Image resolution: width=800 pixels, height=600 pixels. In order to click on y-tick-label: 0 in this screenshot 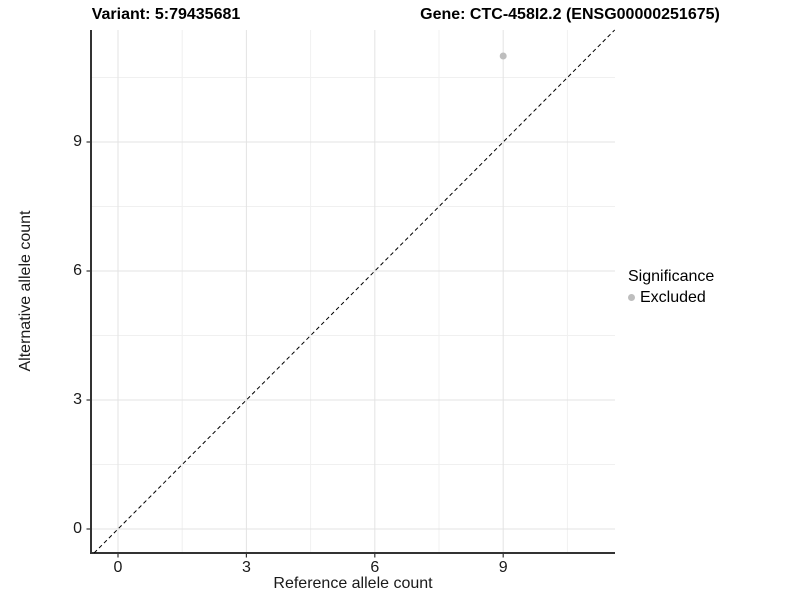, I will do `click(77, 528)`.